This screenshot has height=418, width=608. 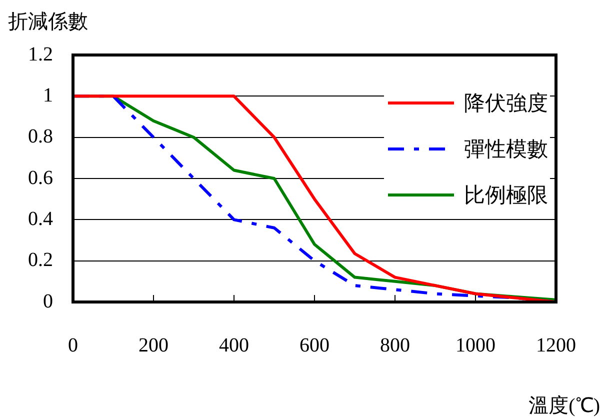 I want to click on legend-label: 比例極限, so click(x=506, y=195).